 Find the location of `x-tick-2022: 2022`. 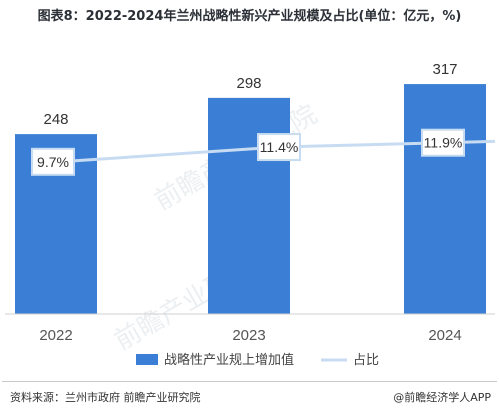

x-tick-2022: 2022 is located at coordinates (55, 335).